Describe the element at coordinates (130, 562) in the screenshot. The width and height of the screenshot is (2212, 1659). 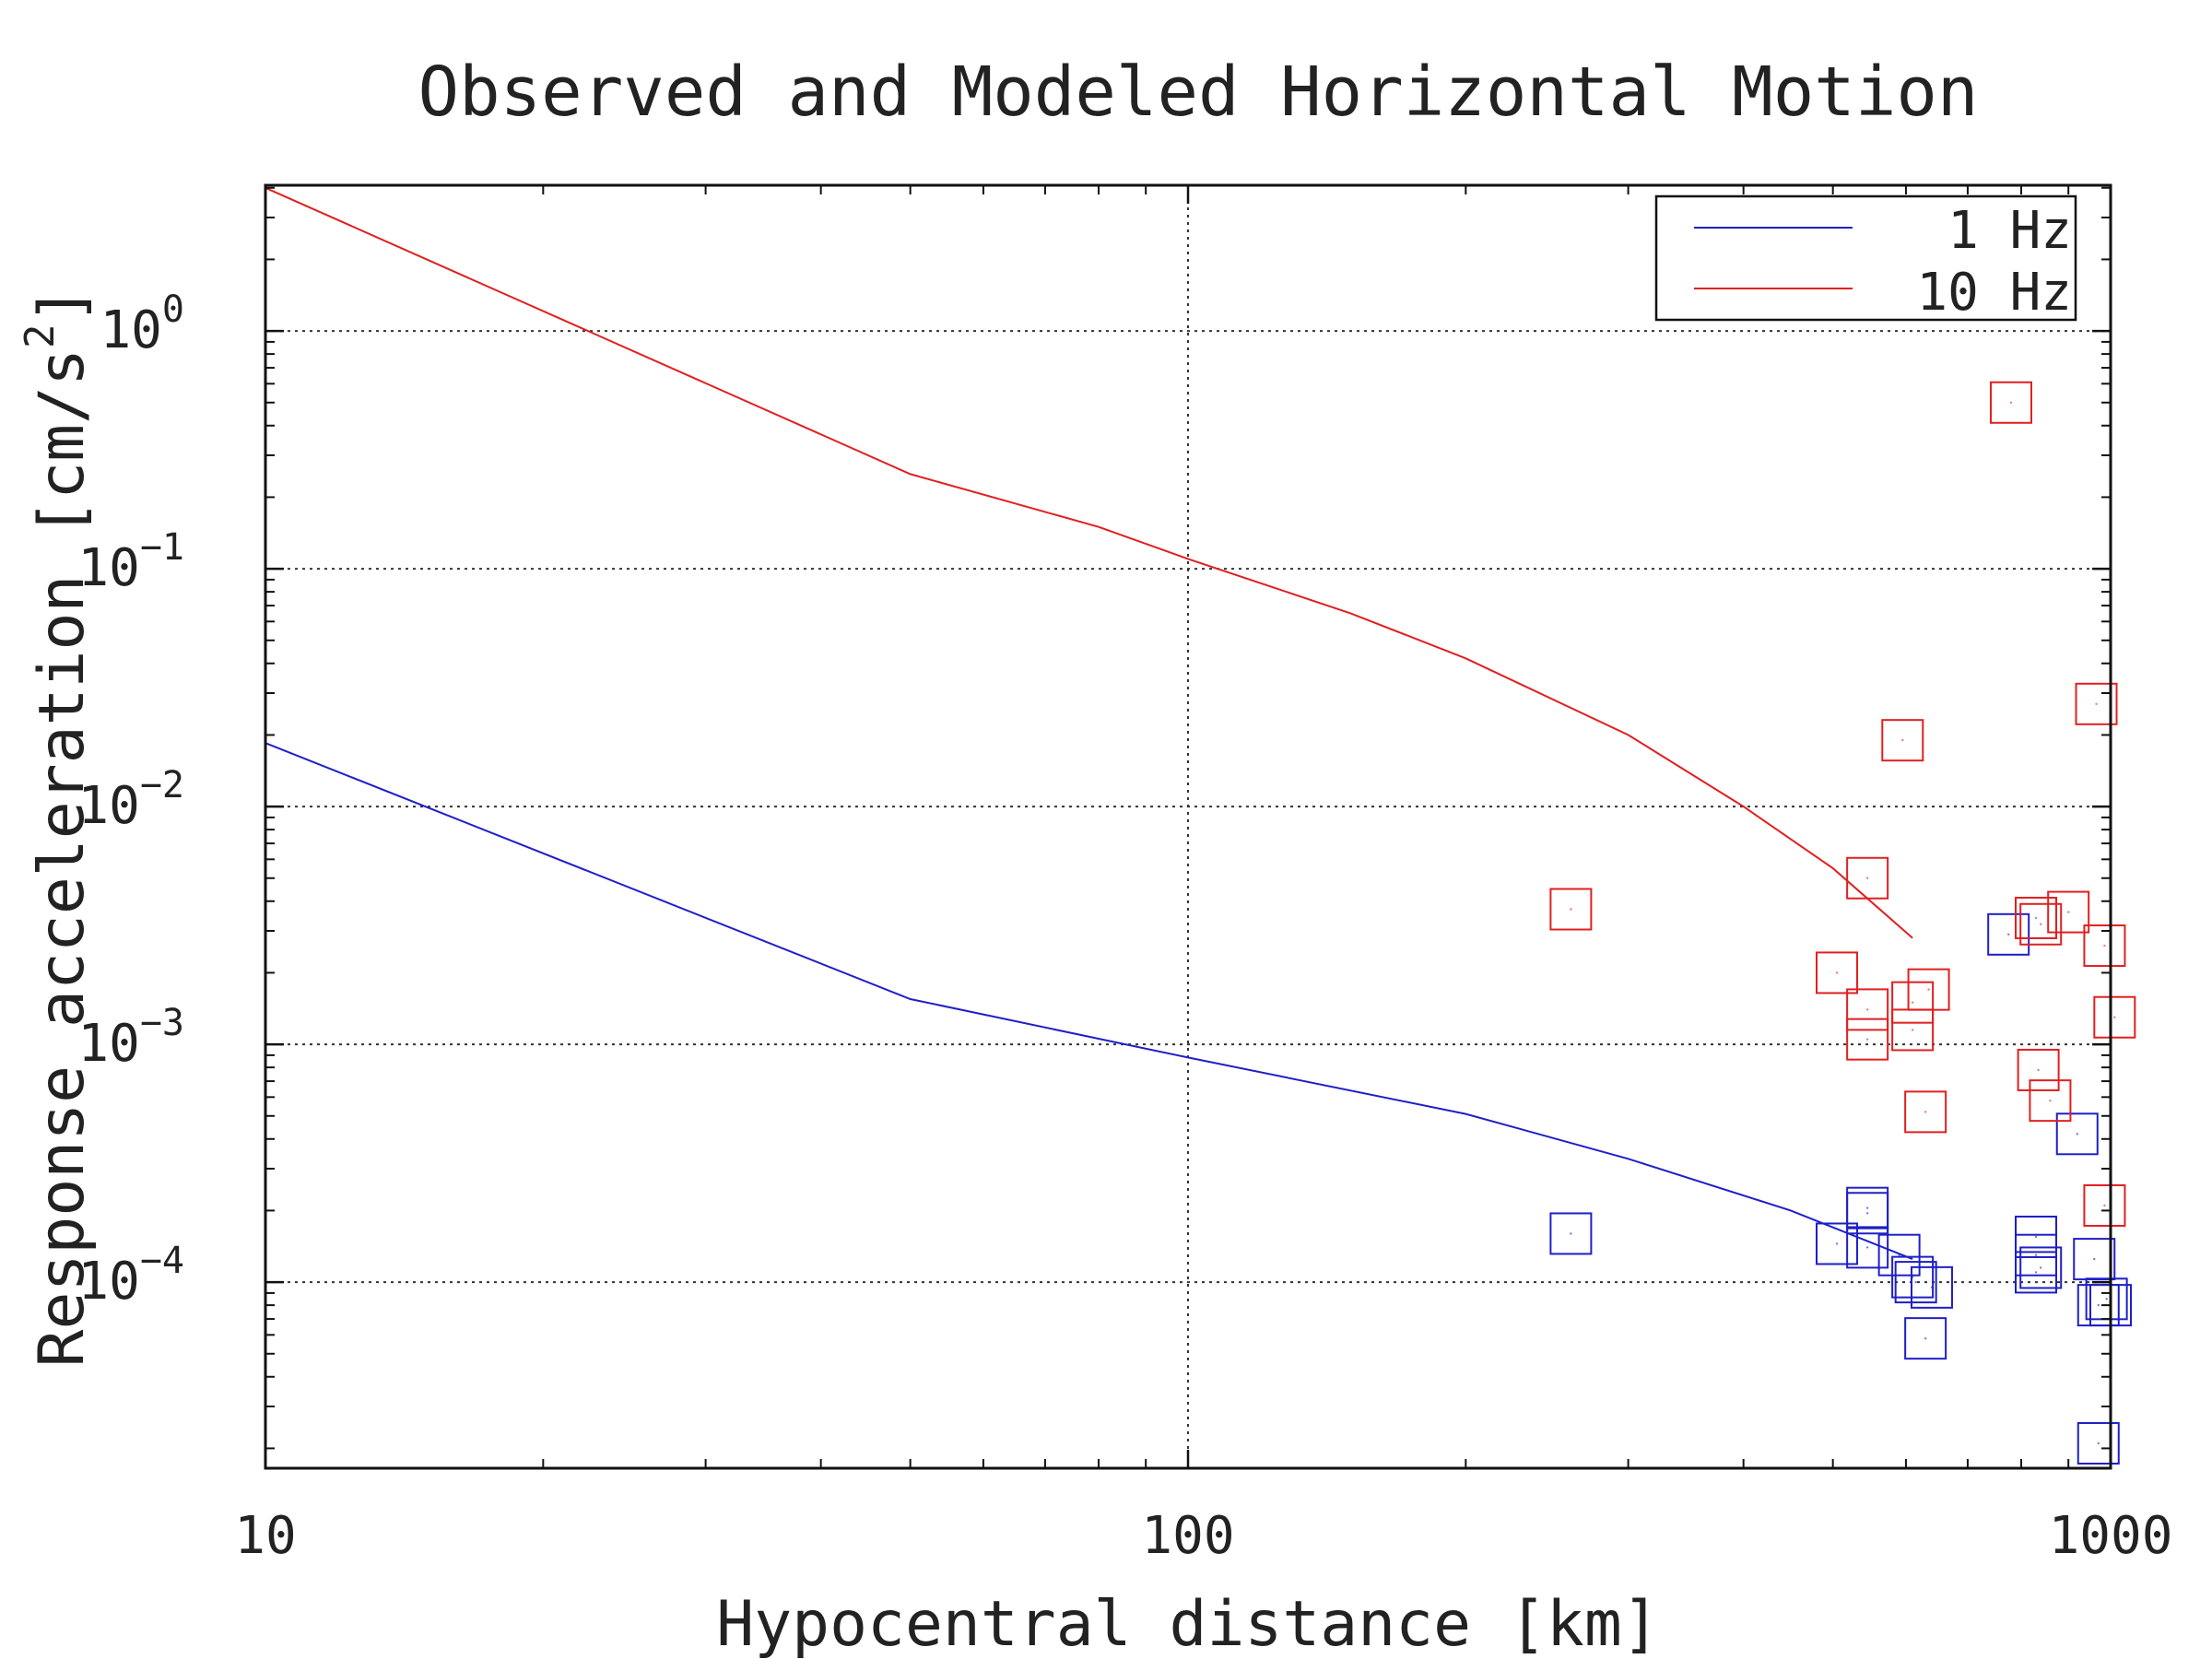
I see `y-tick-label: 10⁻¹` at that location.